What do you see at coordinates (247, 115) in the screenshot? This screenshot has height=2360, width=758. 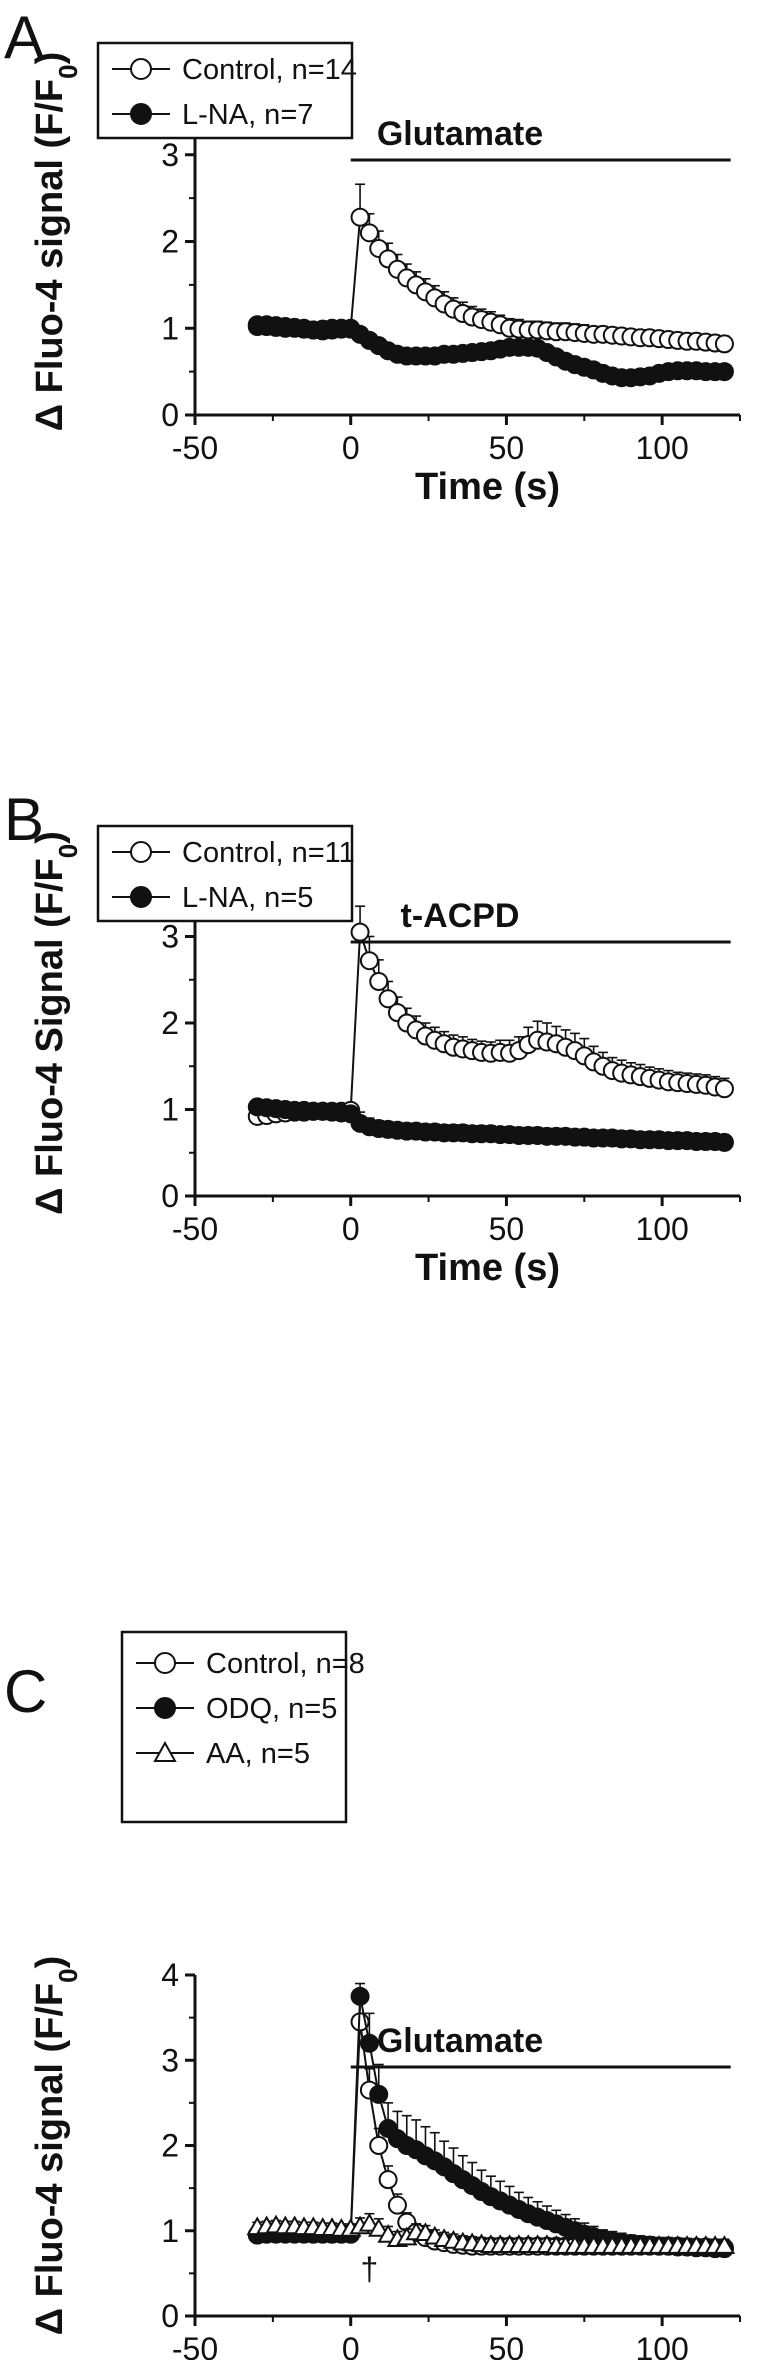 I see `legend-label: L-NA, n=7` at bounding box center [247, 115].